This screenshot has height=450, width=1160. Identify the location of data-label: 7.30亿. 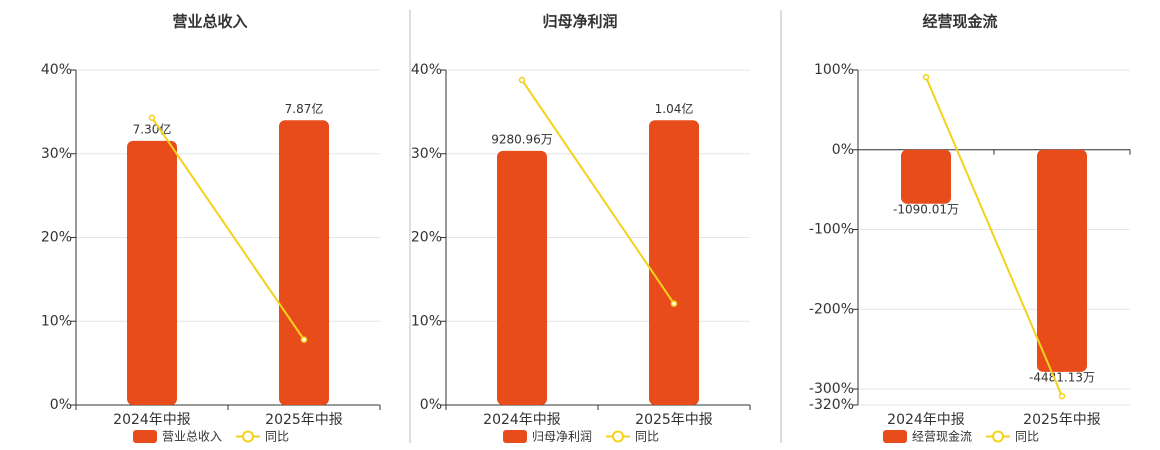
(152, 128).